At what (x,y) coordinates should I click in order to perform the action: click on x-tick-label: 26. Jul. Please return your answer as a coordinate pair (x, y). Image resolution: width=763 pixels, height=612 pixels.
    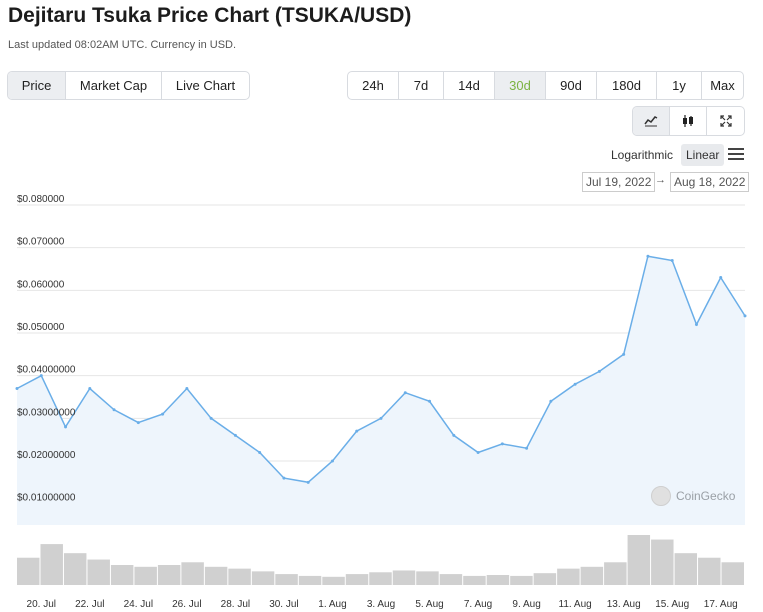
    Looking at the image, I should click on (186, 604).